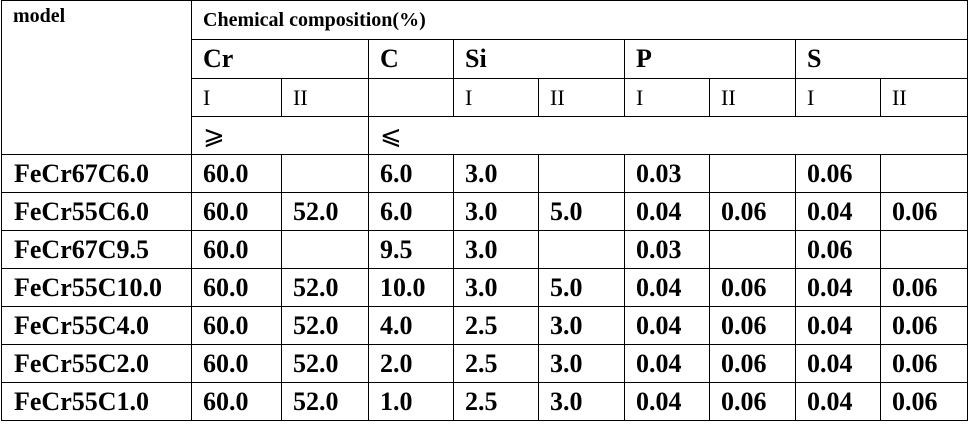 The image size is (968, 426). Describe the element at coordinates (280, 59) in the screenshot. I see `element-header-cr: Cr` at that location.